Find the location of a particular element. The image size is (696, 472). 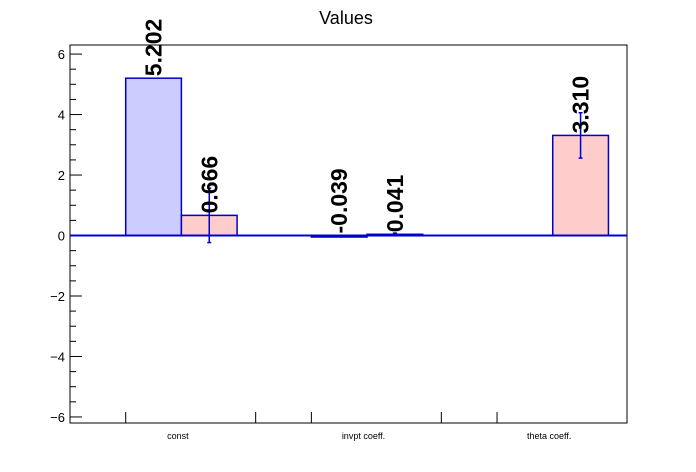

data-label: 0.041 is located at coordinates (395, 204).